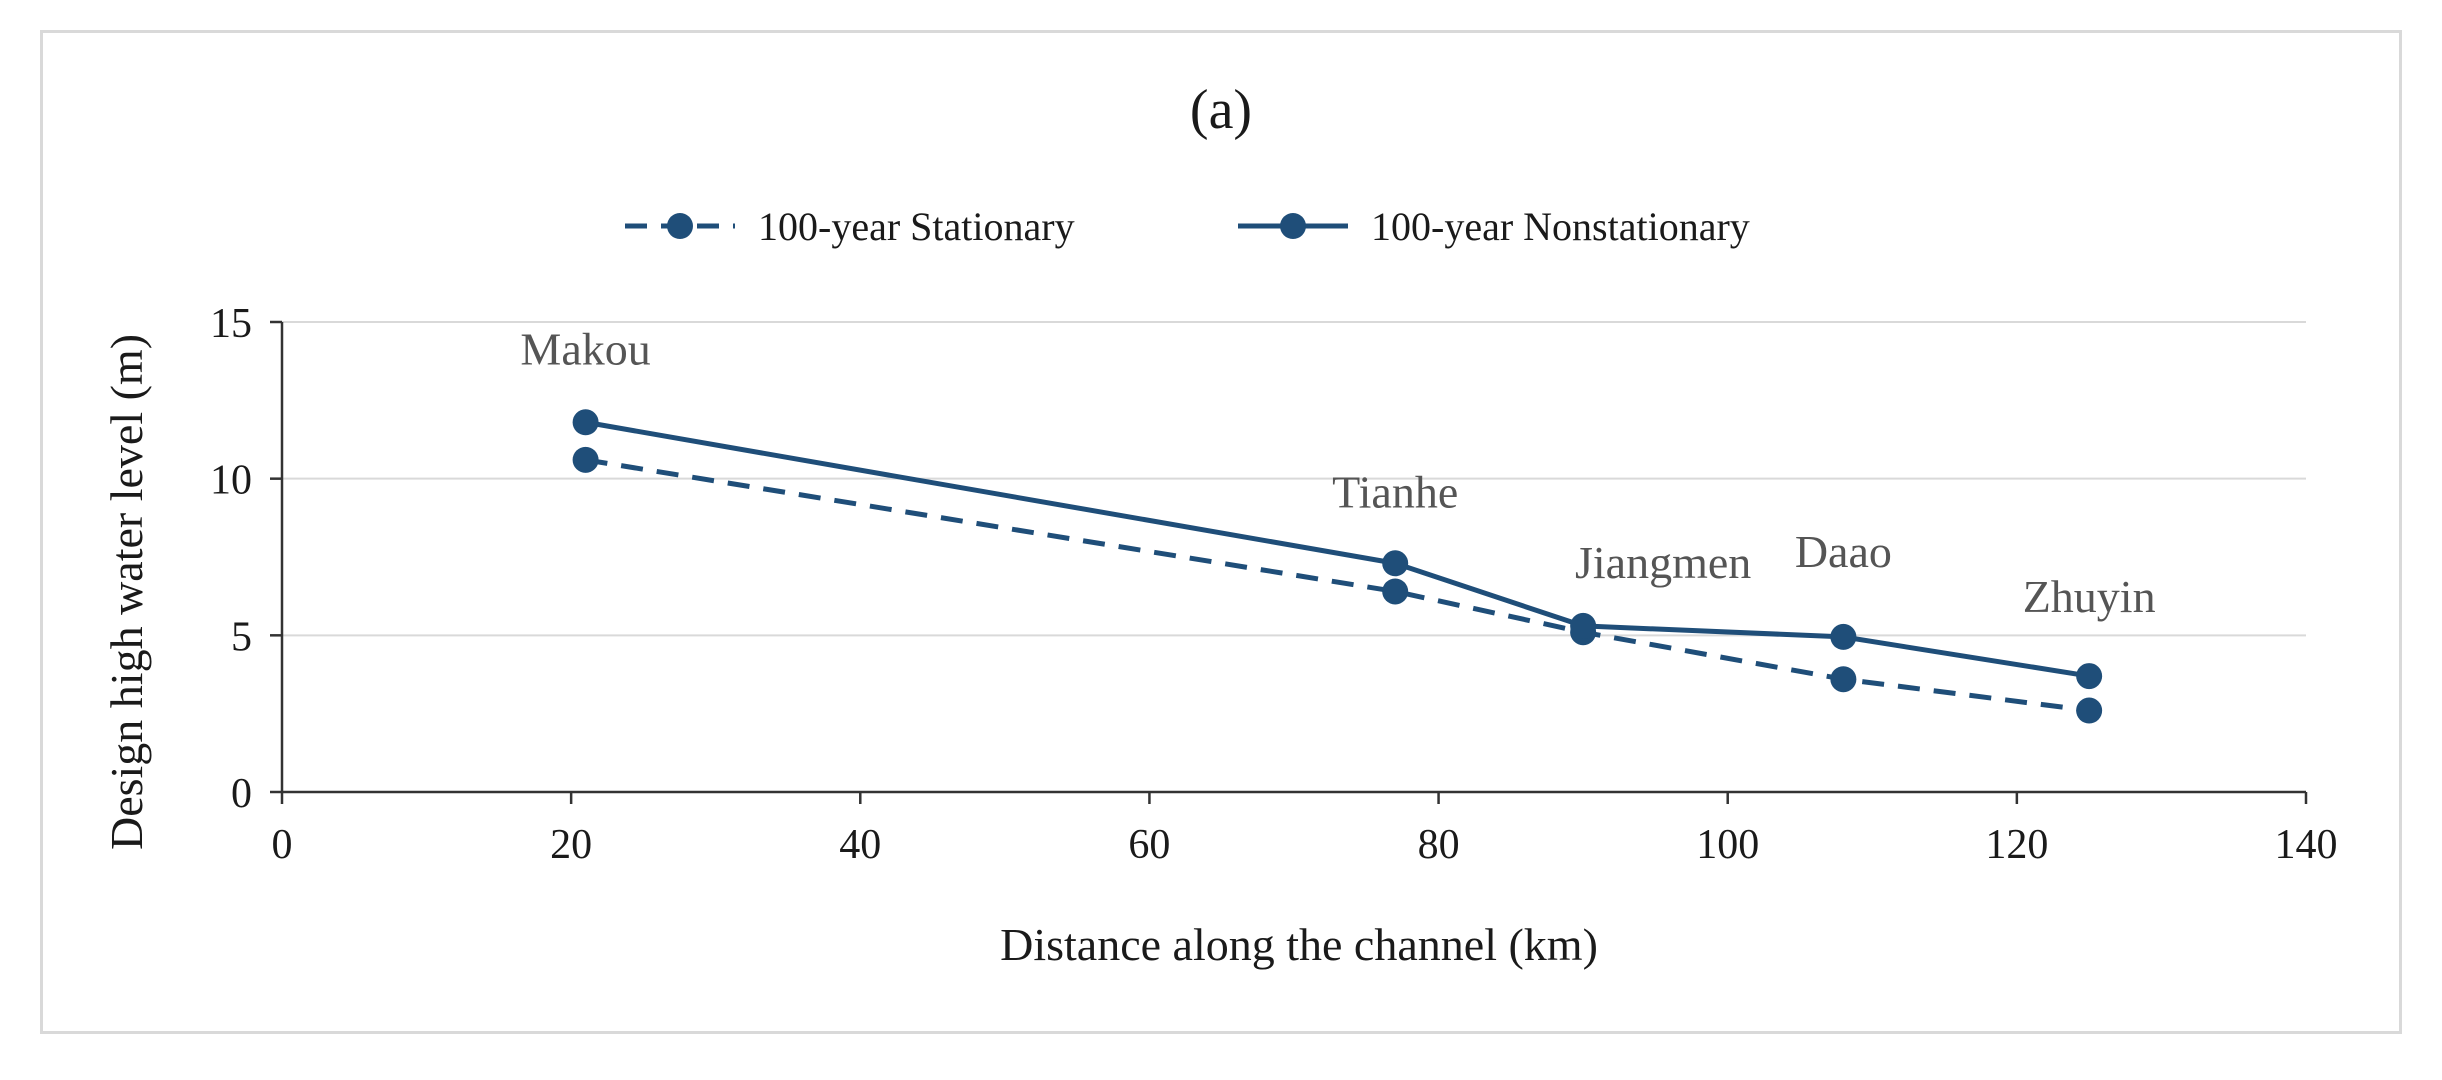 This screenshot has width=2442, height=1080. I want to click on chart-title: (a), so click(1221, 110).